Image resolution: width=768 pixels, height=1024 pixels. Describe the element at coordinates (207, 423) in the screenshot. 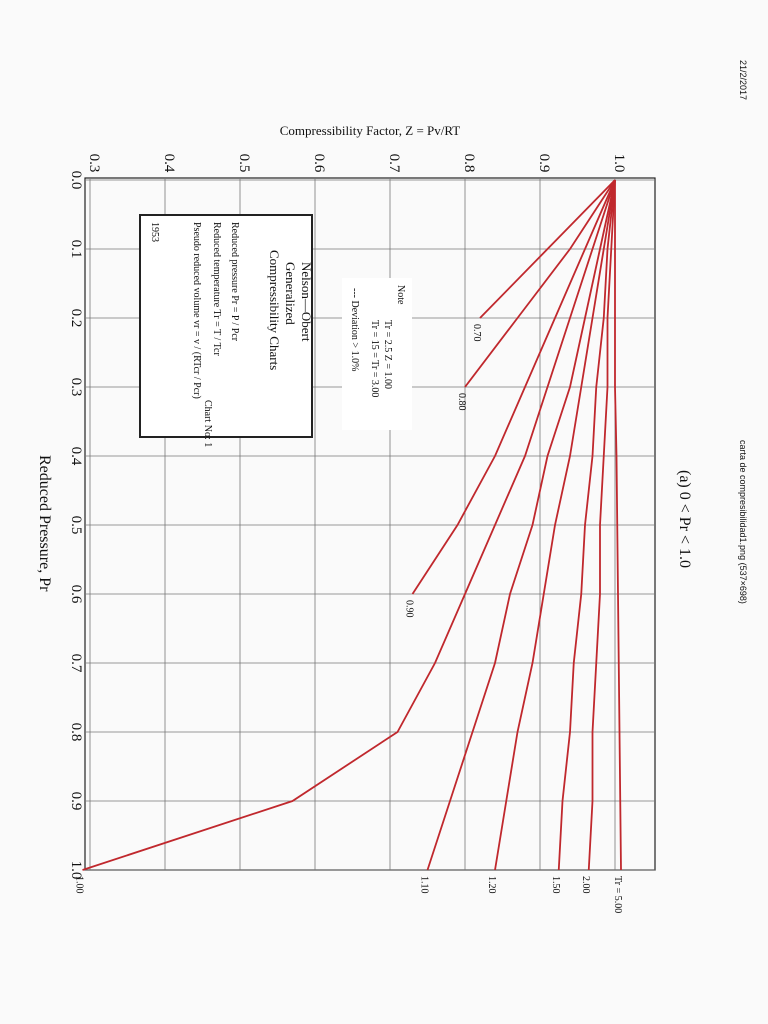

I see `chart-number: Chart No: 1` at that location.